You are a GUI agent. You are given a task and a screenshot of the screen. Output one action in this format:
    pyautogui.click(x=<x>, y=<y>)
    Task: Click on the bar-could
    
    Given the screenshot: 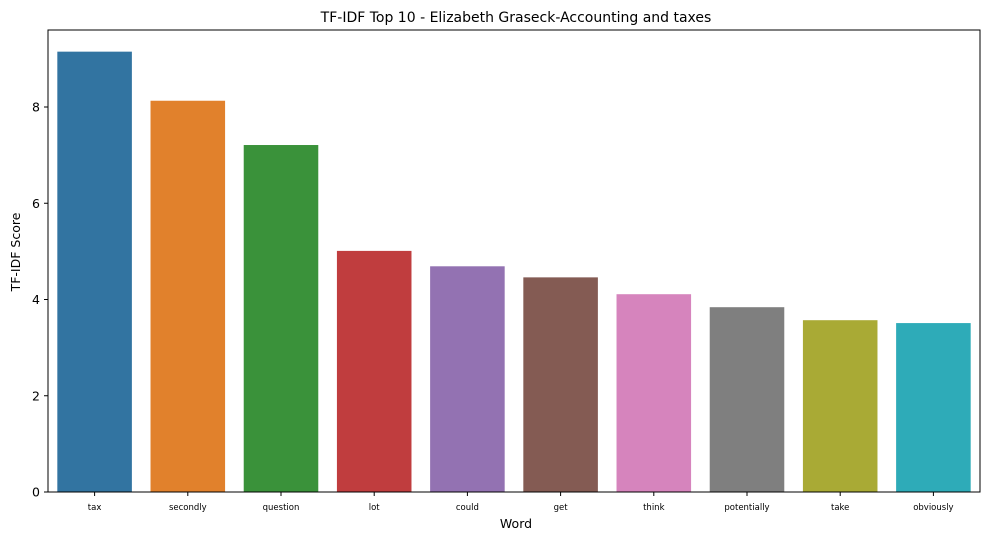 What is the action you would take?
    pyautogui.click(x=467, y=379)
    